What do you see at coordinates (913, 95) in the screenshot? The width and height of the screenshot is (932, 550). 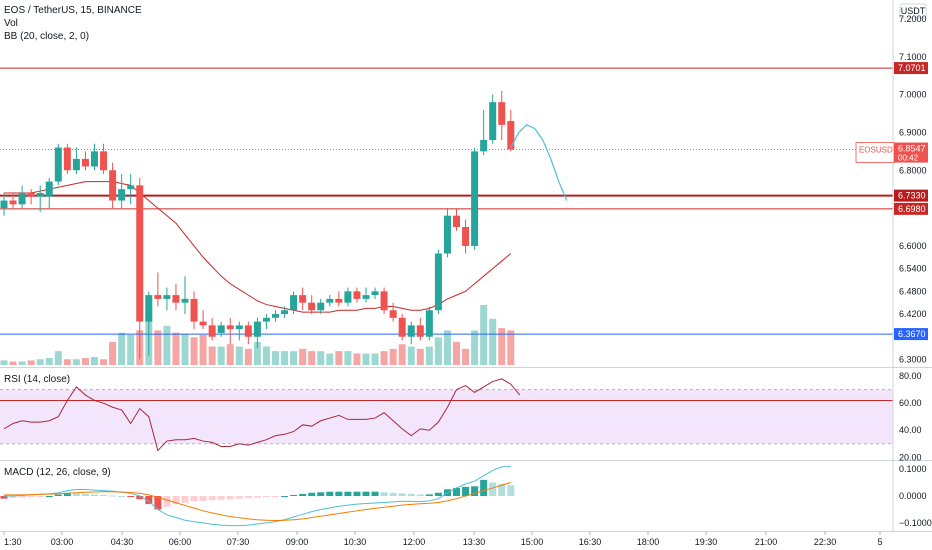 I see `price-tick-label: 7.0000` at bounding box center [913, 95].